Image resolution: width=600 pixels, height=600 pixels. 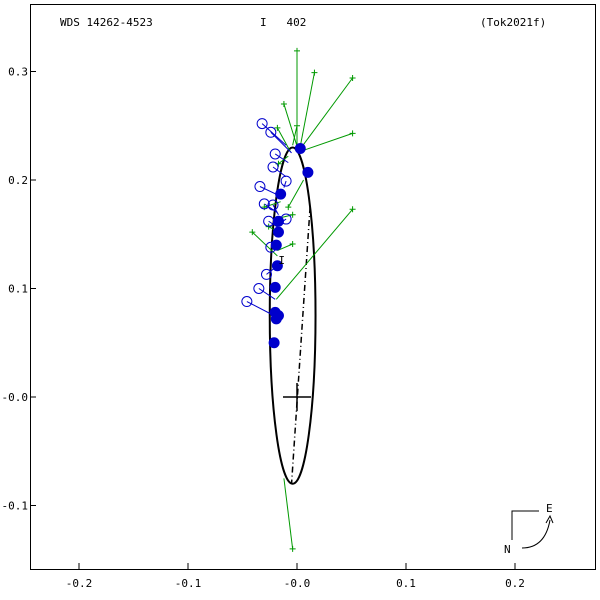 What do you see at coordinates (549, 519) in the screenshot?
I see `compass-arrowhead` at bounding box center [549, 519].